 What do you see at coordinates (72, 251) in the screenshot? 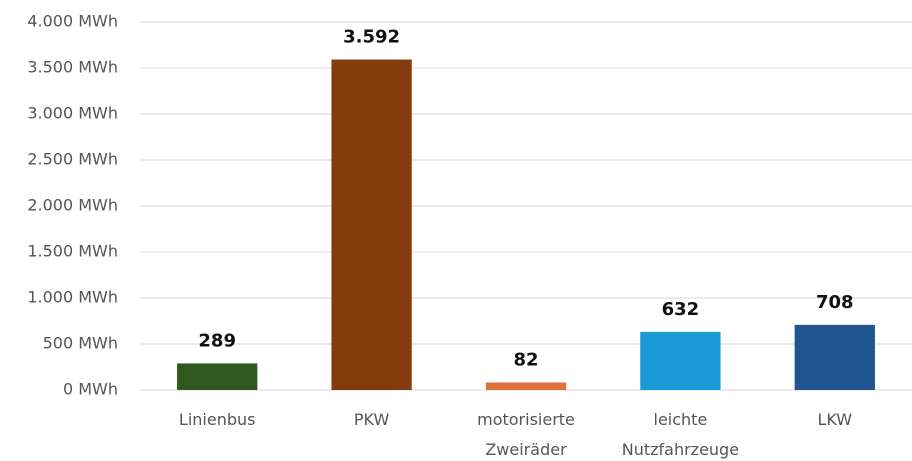
I see `y-tick-label: 1.500 MWh` at bounding box center [72, 251].